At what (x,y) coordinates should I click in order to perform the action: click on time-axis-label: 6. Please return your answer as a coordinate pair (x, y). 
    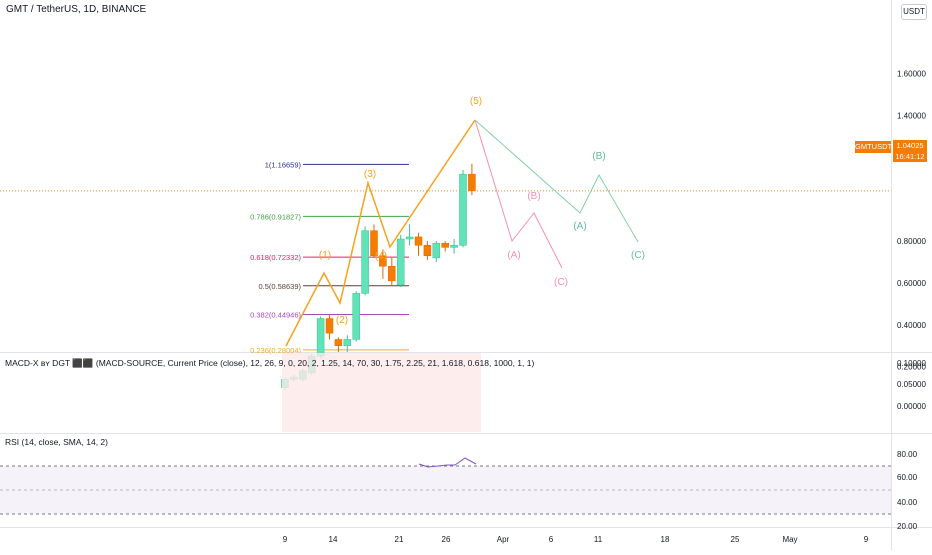
    Looking at the image, I should click on (551, 539).